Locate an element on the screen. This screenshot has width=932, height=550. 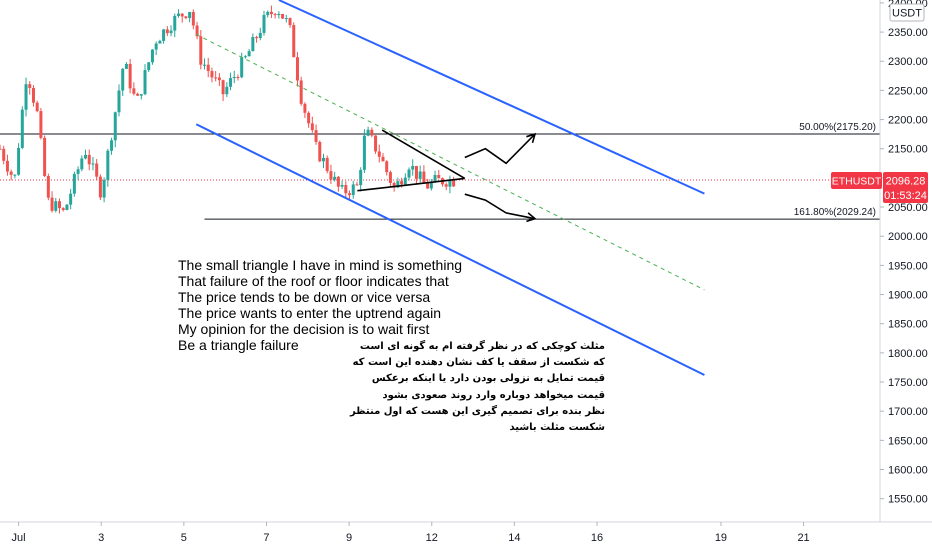
price-tick-label: 1750.00 is located at coordinates (908, 383).